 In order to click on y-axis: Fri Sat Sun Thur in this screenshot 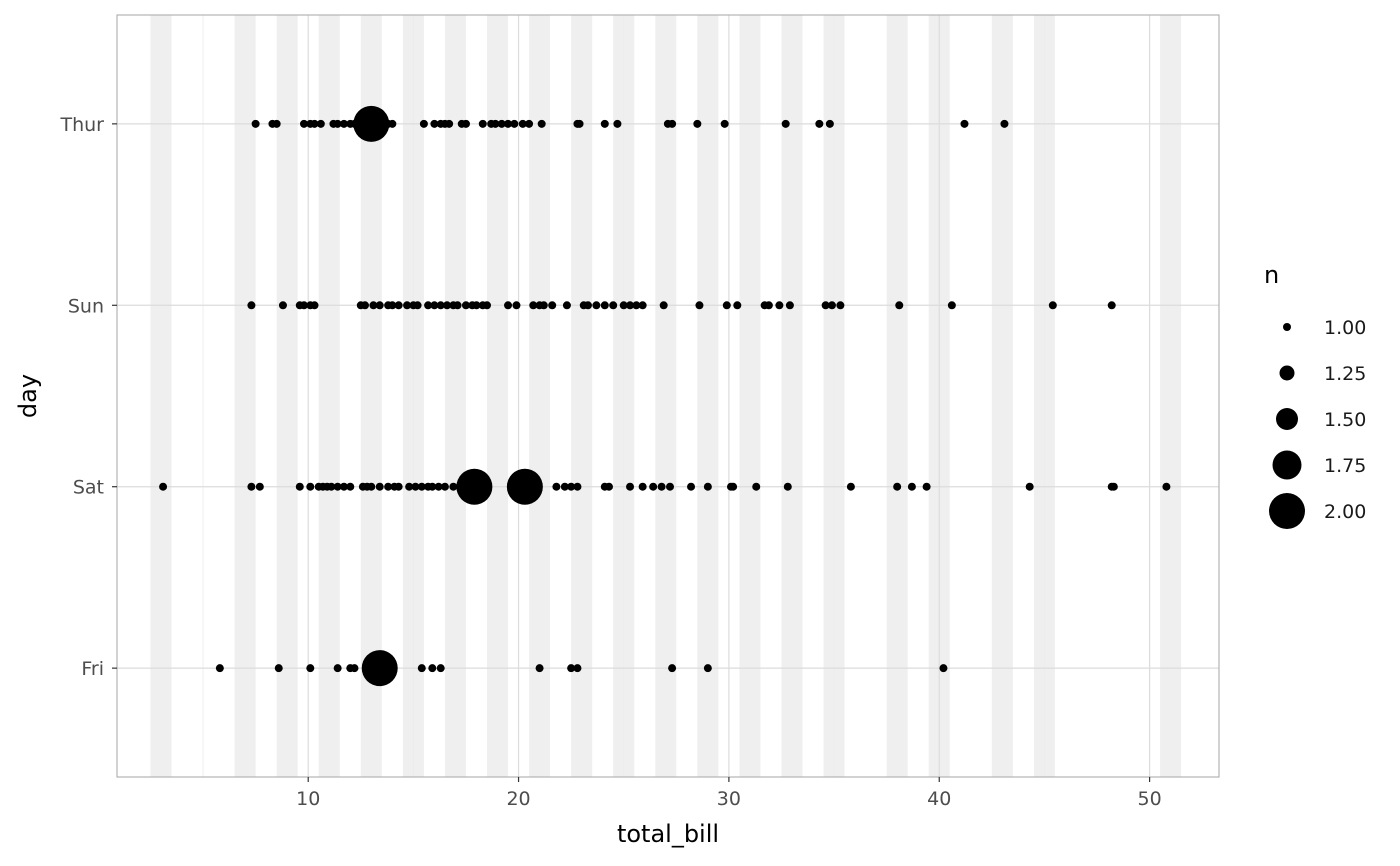, I will do `click(88, 397)`.